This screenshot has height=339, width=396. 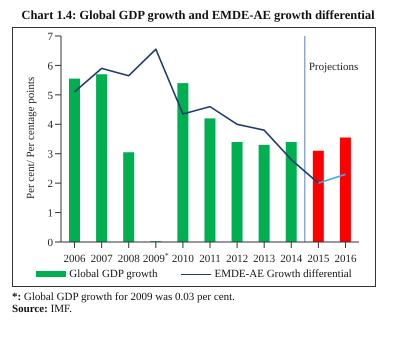 What do you see at coordinates (51, 154) in the screenshot?
I see `y-tick-label: 3` at bounding box center [51, 154].